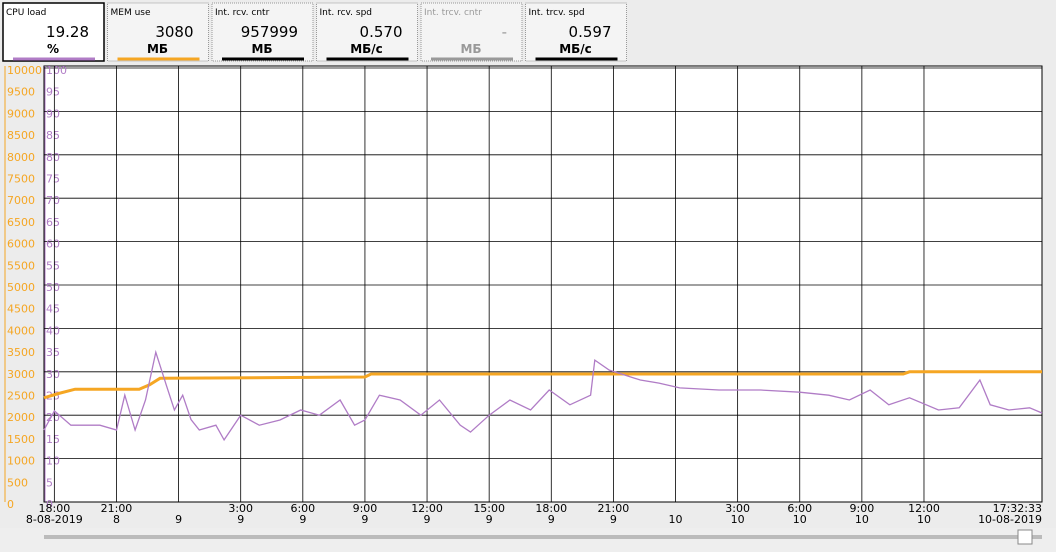 This screenshot has height=556, width=1056. Describe the element at coordinates (49, 504) in the screenshot. I see `y2-tick-label: 0` at that location.